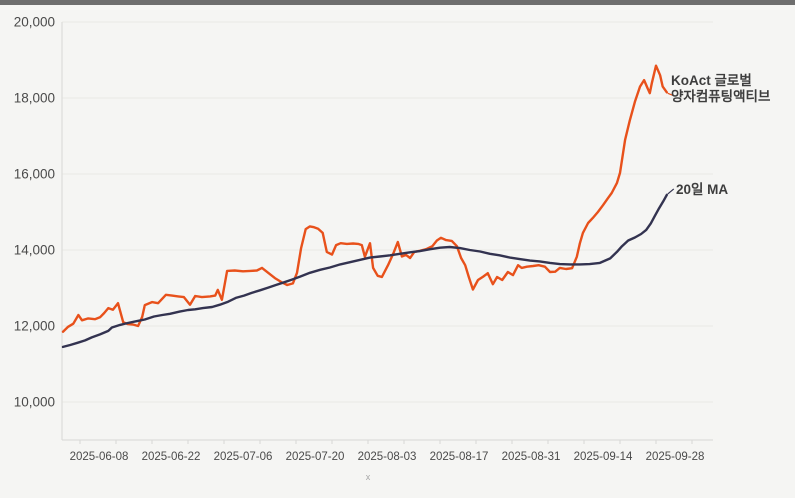 The image size is (795, 498). Describe the element at coordinates (99, 457) in the screenshot. I see `x-tick-label: 2025-06-08` at that location.